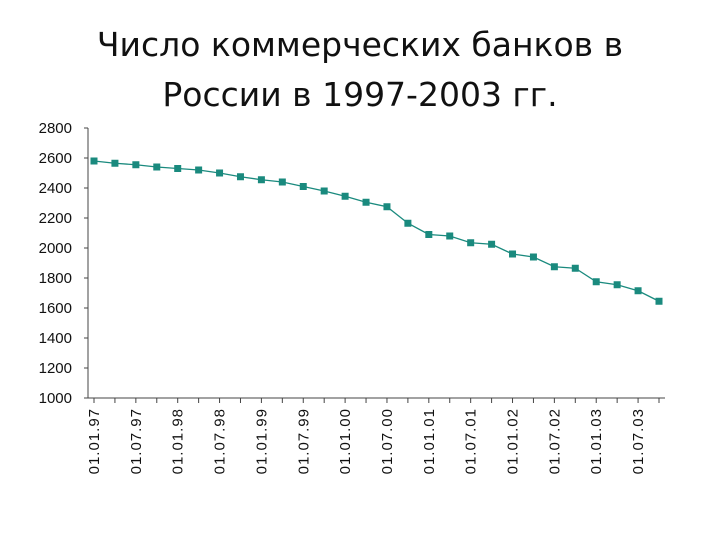  Describe the element at coordinates (55, 308) in the screenshot. I see `y-tick-label: 1600` at that location.